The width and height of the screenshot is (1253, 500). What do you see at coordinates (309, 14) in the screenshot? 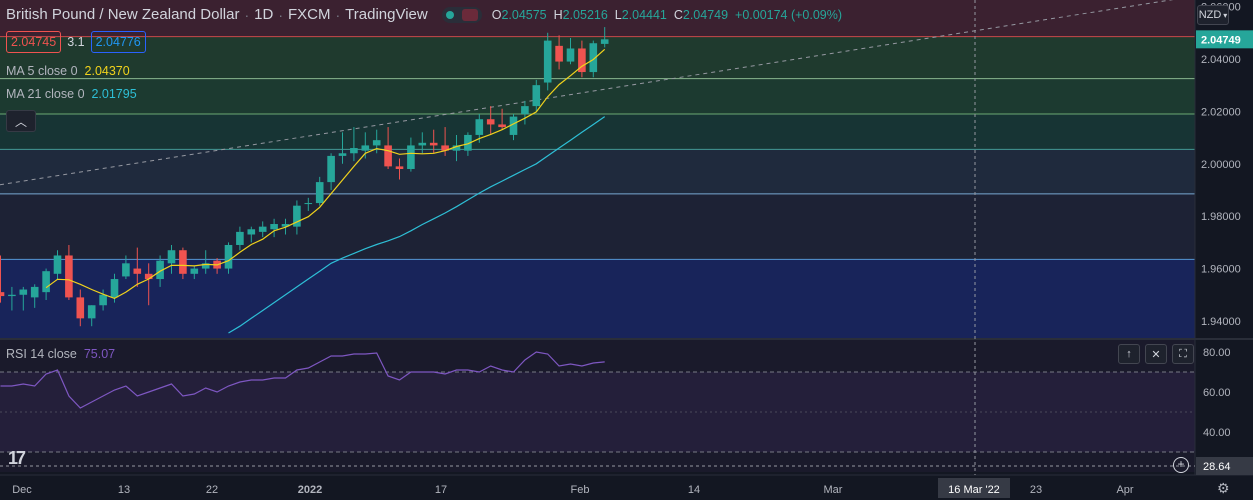
I see `exchange-label: FXCM` at bounding box center [309, 14].